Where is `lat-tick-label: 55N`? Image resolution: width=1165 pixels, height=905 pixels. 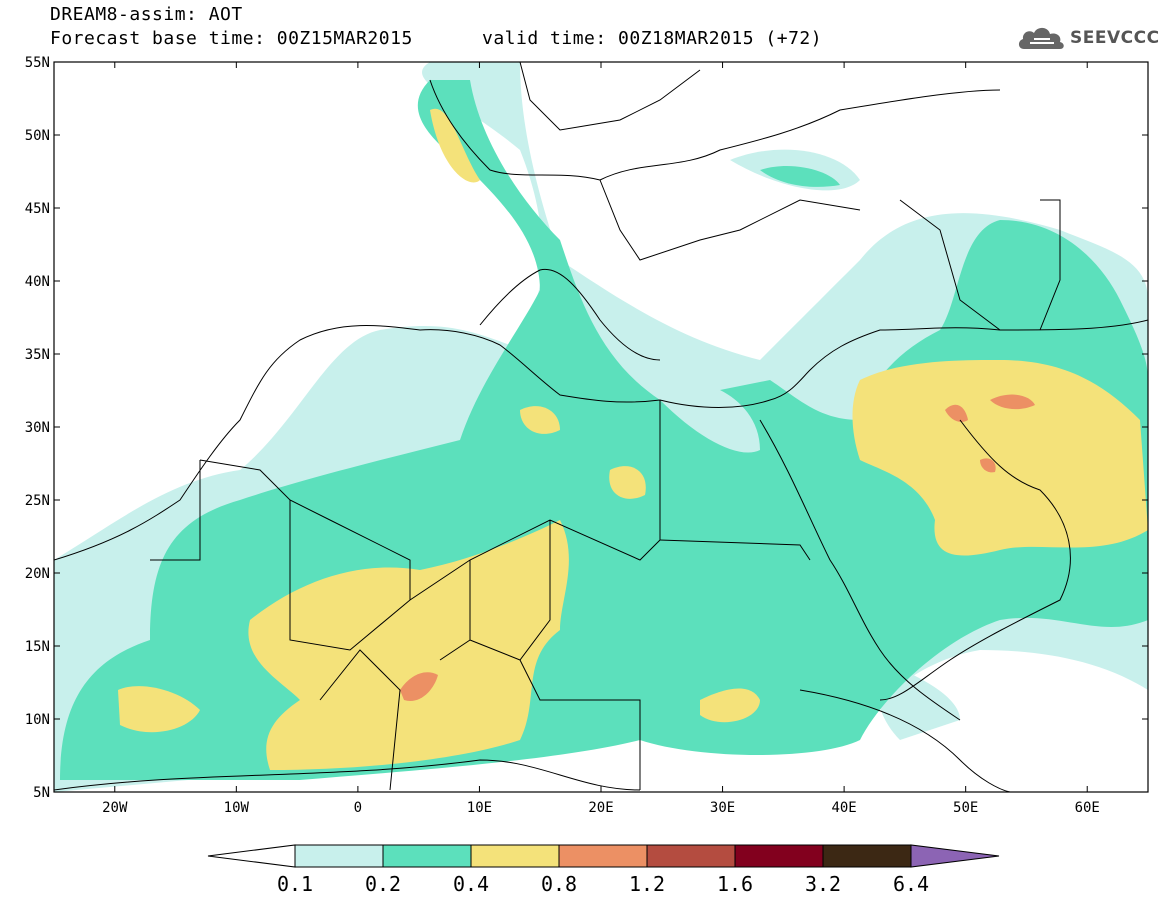
lat-tick-label: 55N is located at coordinates (37, 63).